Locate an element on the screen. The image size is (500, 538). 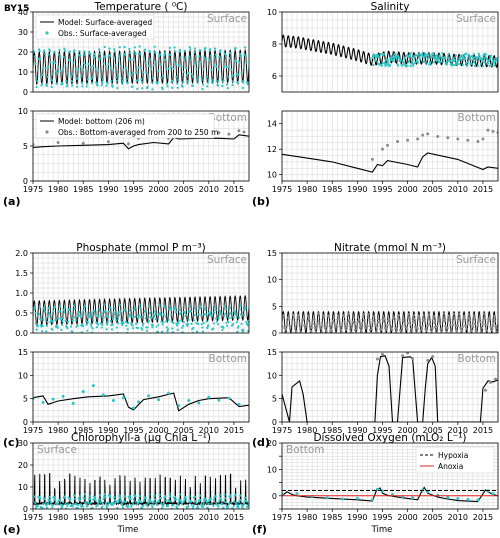
x-tick-label: 2015 is located at coordinates (234, 430).